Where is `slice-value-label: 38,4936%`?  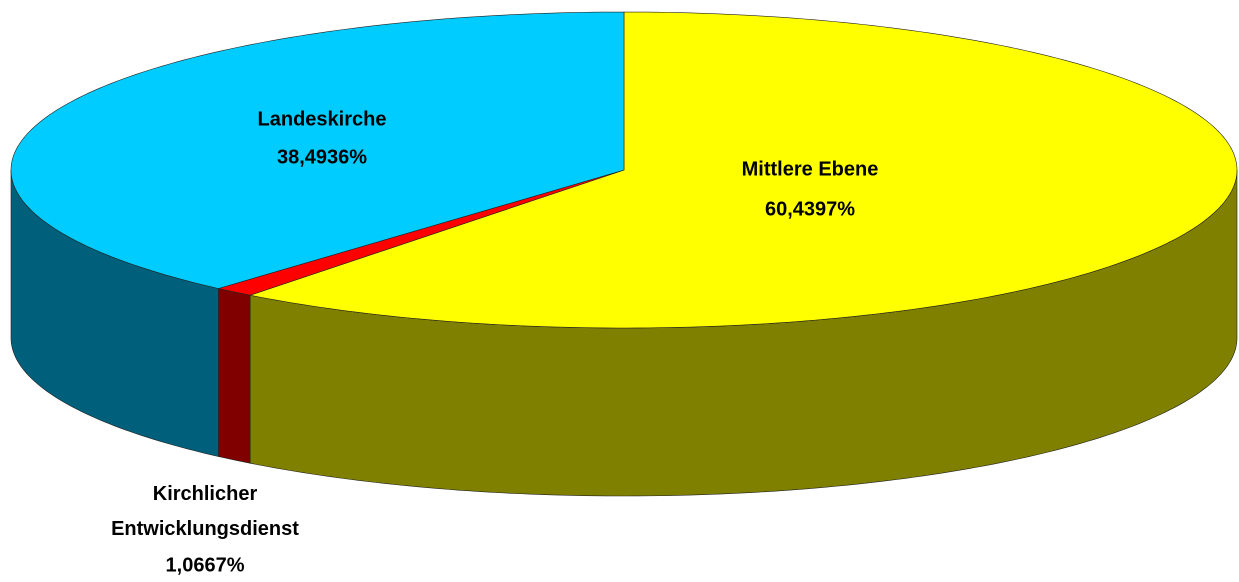
slice-value-label: 38,4936% is located at coordinates (322, 157).